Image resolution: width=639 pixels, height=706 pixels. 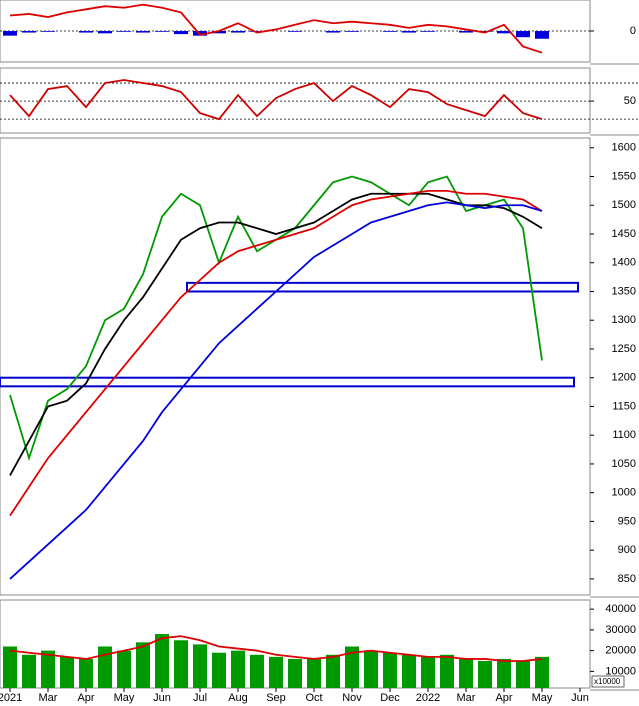 What do you see at coordinates (633, 31) in the screenshot?
I see `y-tick-label: 0` at bounding box center [633, 31].